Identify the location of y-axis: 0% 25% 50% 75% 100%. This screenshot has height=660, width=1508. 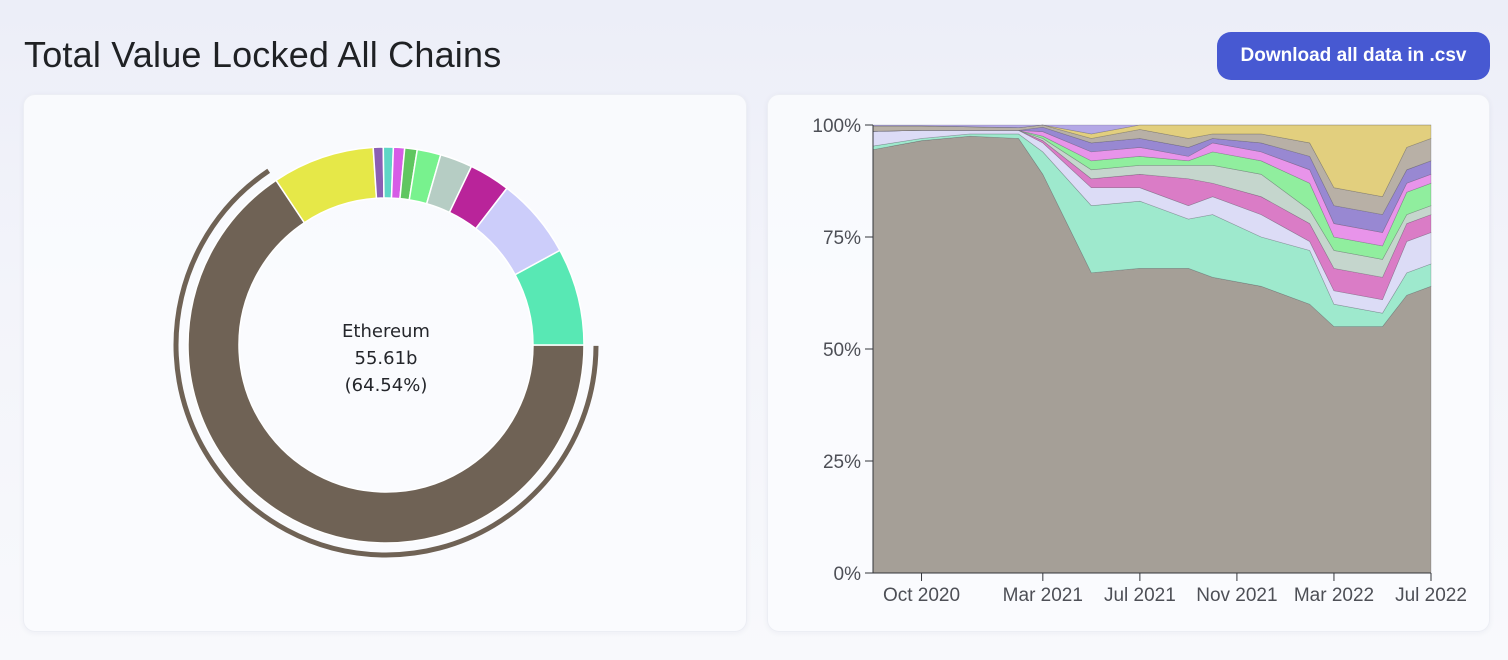
(843, 350).